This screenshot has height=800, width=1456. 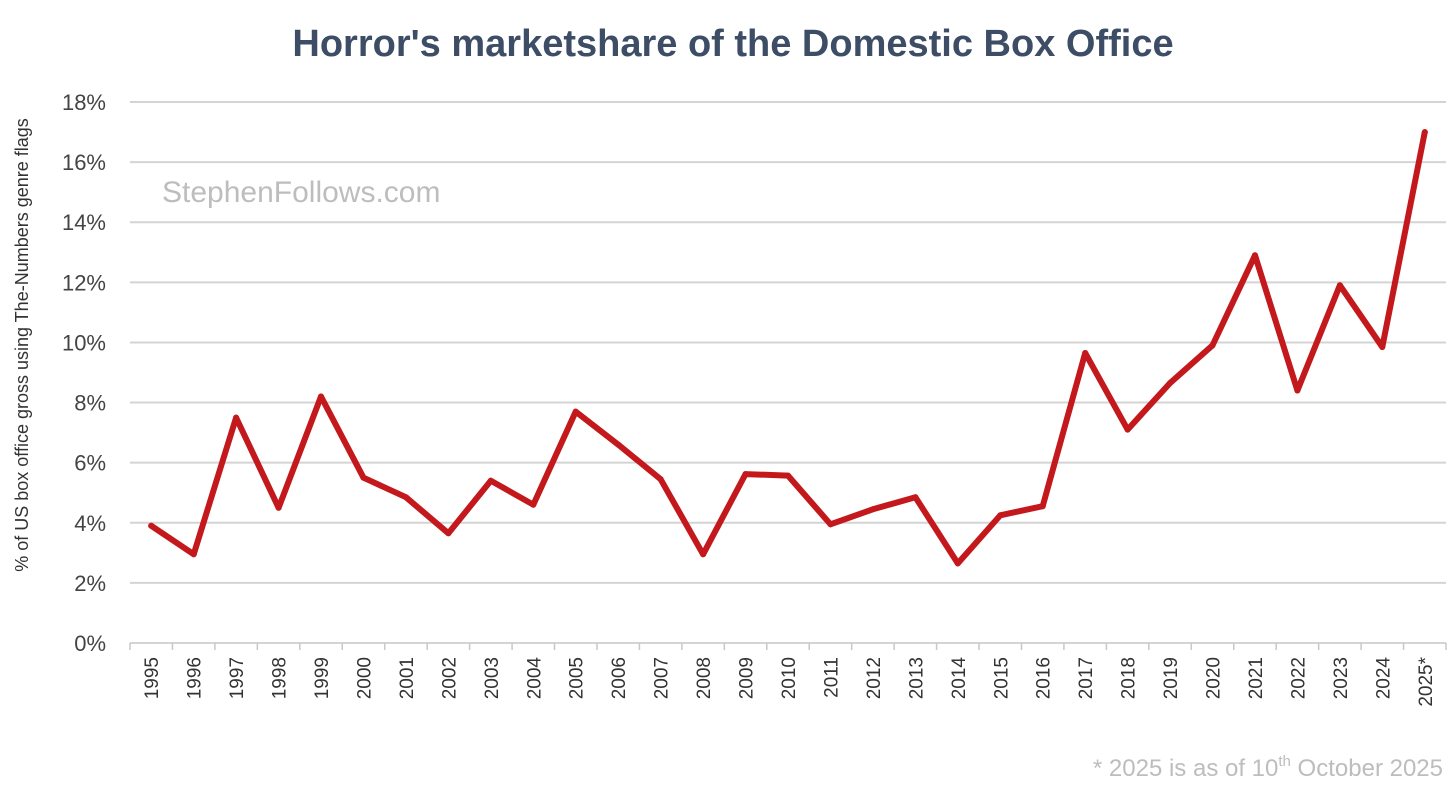 What do you see at coordinates (90, 403) in the screenshot?
I see `y-tick-label: 8%` at bounding box center [90, 403].